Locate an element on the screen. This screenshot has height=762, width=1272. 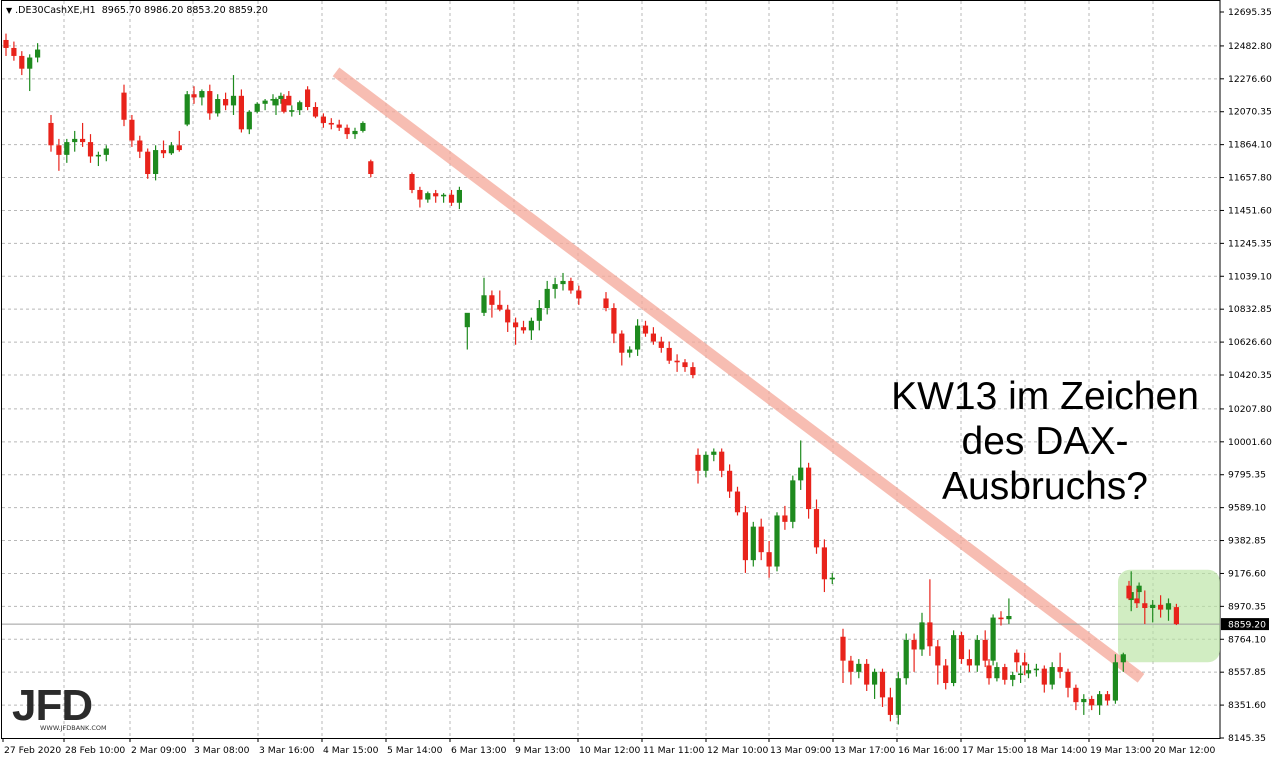
logo-wordmark: JFD is located at coordinates (52, 705).